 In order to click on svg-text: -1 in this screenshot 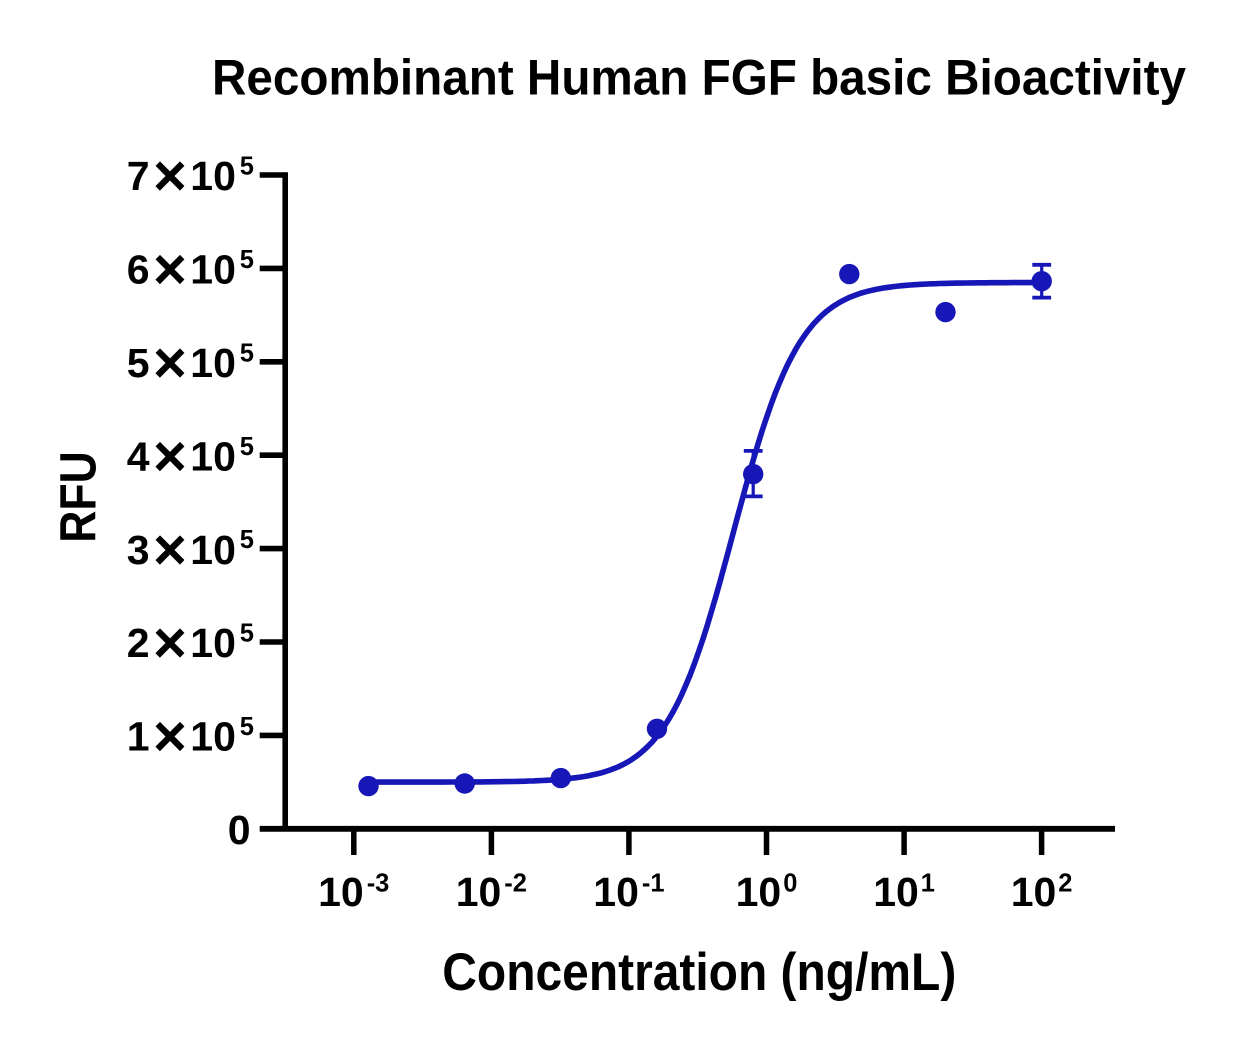, I will do `click(653, 883)`.